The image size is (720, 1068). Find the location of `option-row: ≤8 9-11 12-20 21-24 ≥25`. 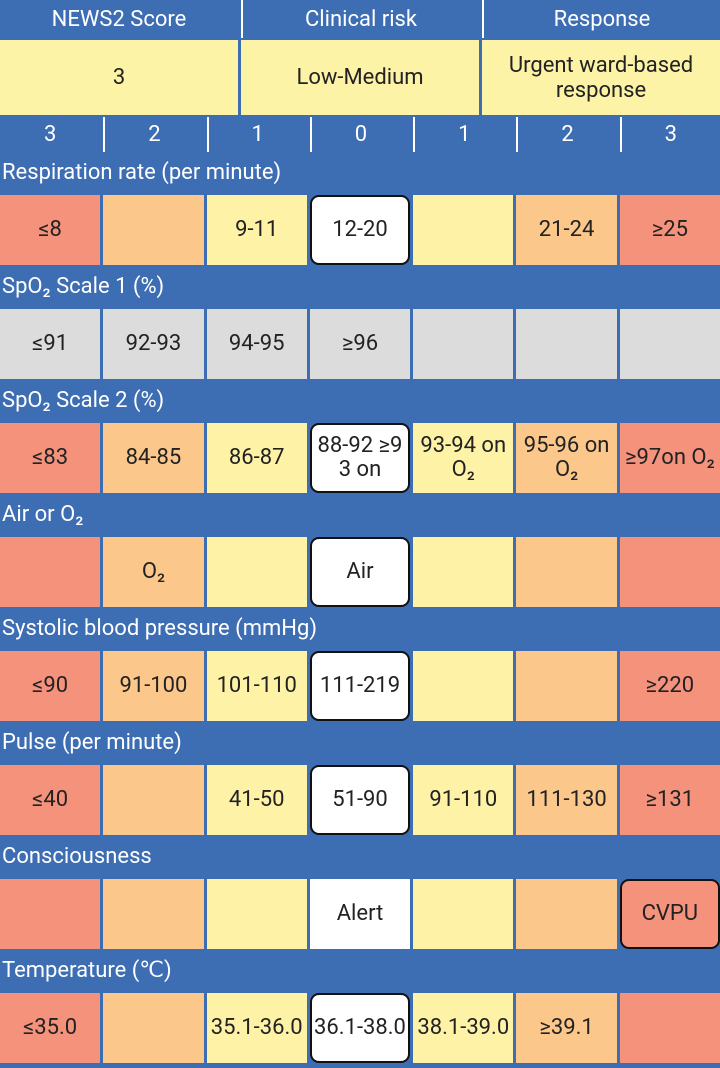

option-row: ≤8 9-11 12-20 21-24 ≥25 is located at coordinates (360, 230).